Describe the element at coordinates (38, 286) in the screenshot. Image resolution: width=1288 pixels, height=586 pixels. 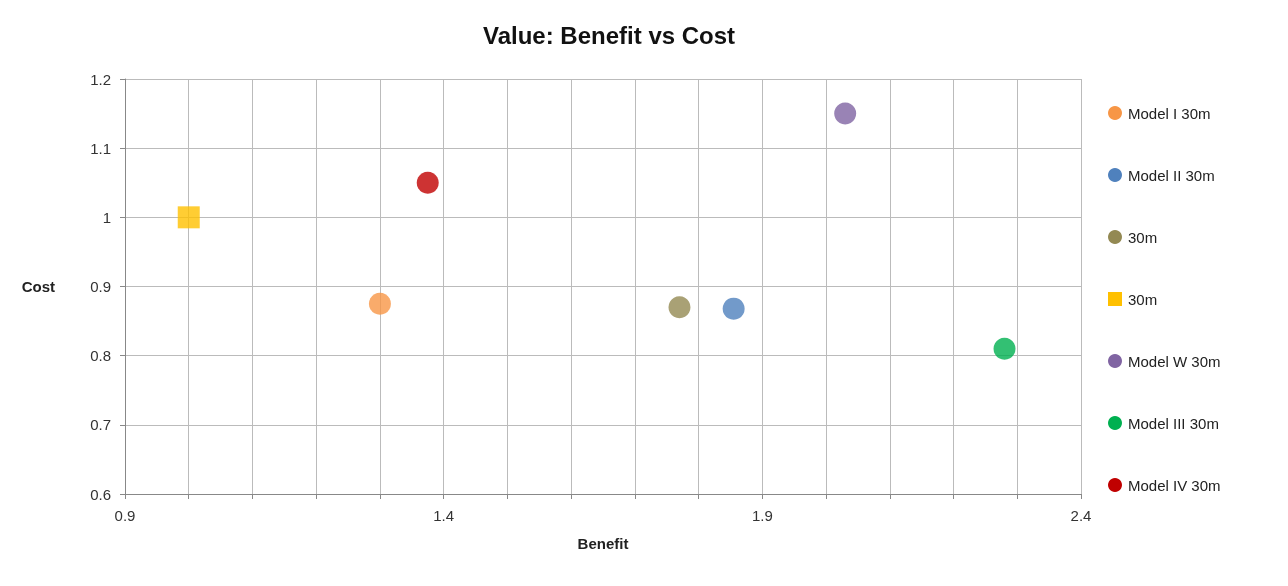
I see `y-axis-title: Cost` at that location.